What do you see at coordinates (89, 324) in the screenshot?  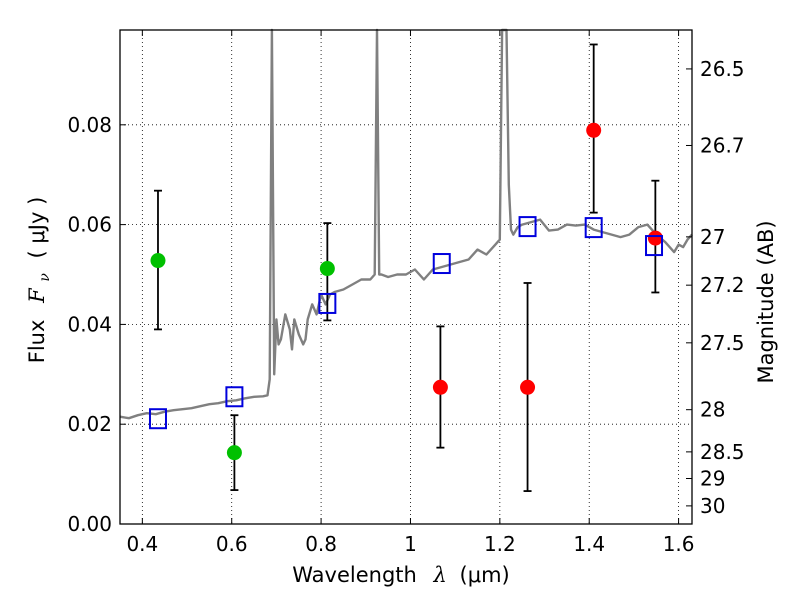 I see `y-tick-label: 0.04` at bounding box center [89, 324].